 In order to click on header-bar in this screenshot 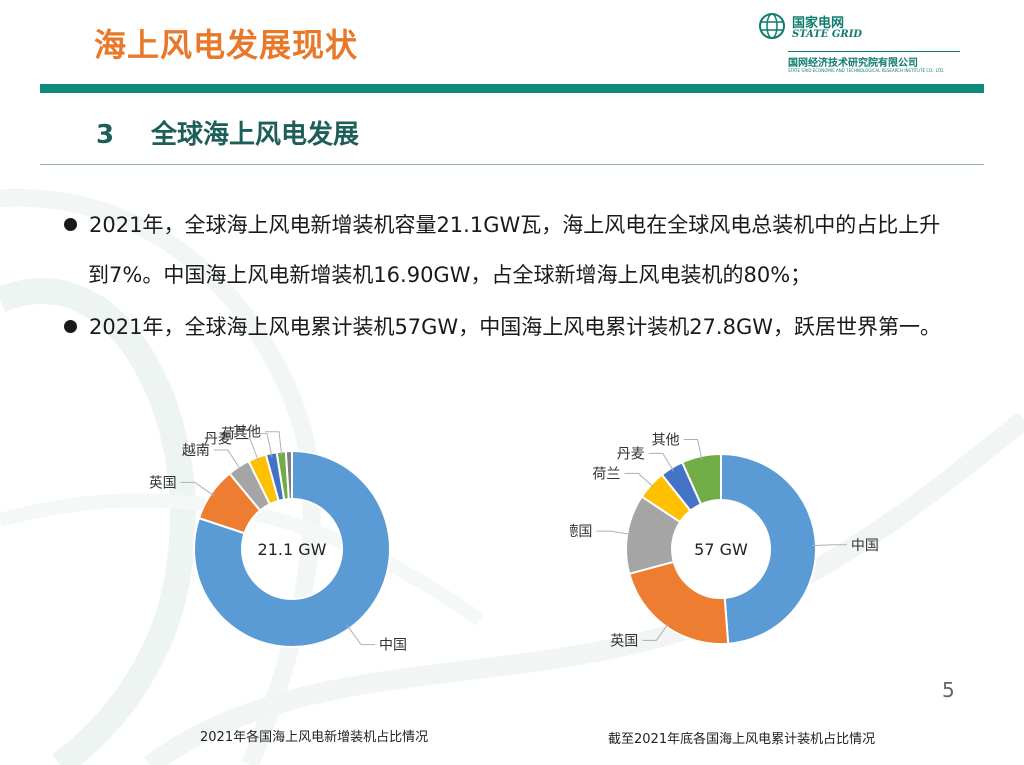, I will do `click(512, 88)`.